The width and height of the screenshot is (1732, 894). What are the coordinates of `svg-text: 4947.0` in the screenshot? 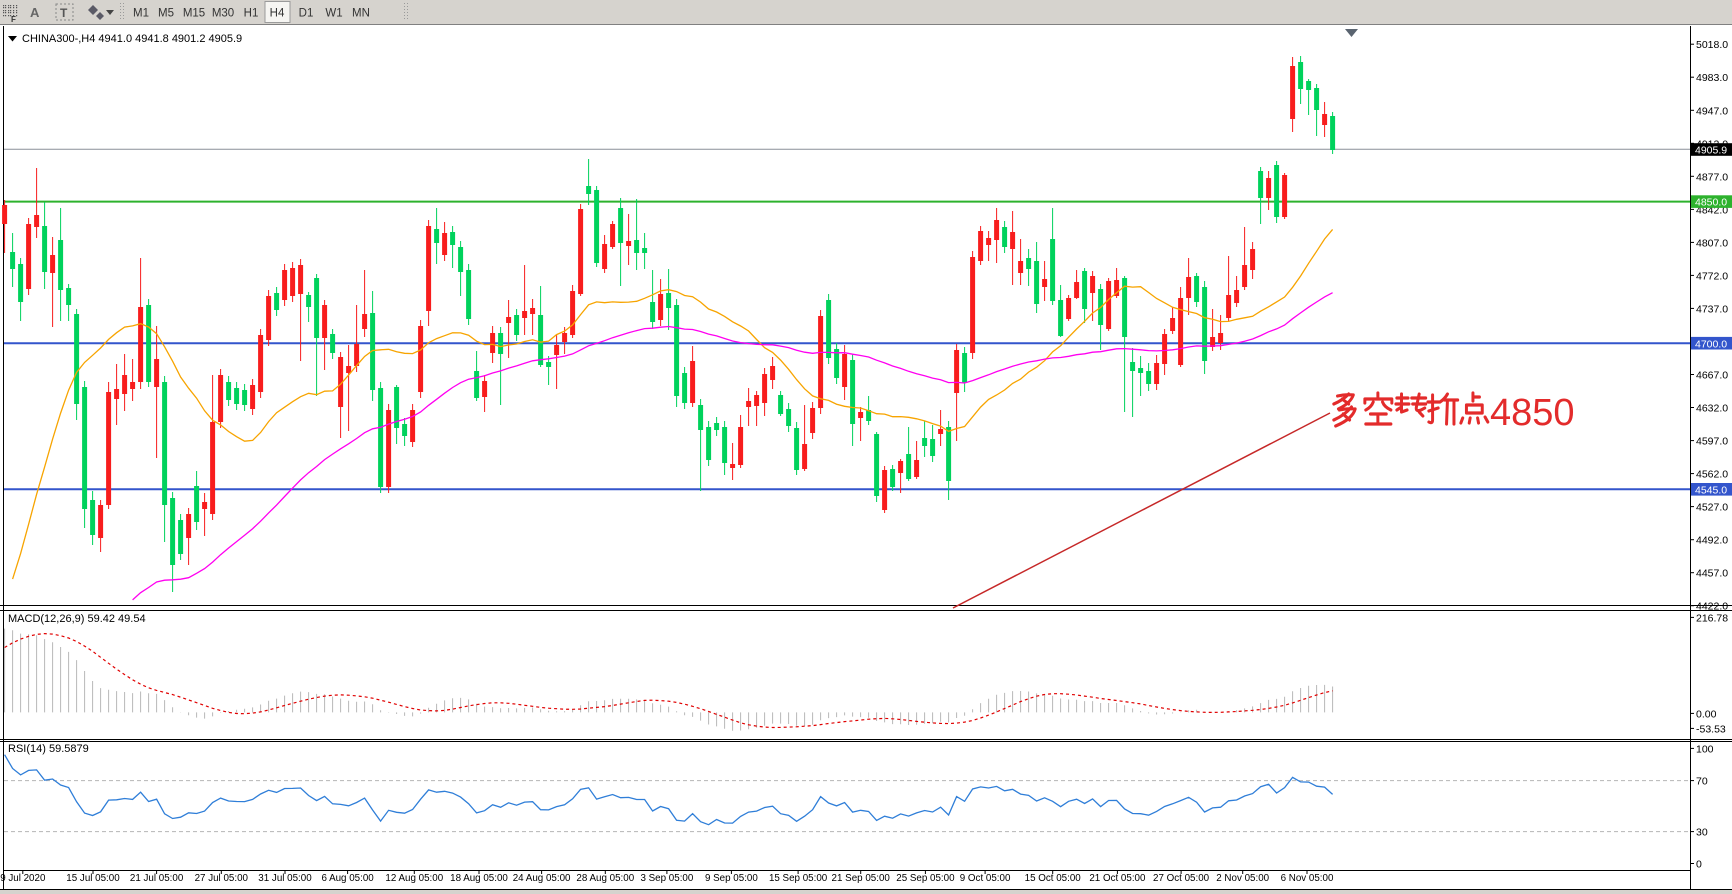 It's located at (1712, 111).